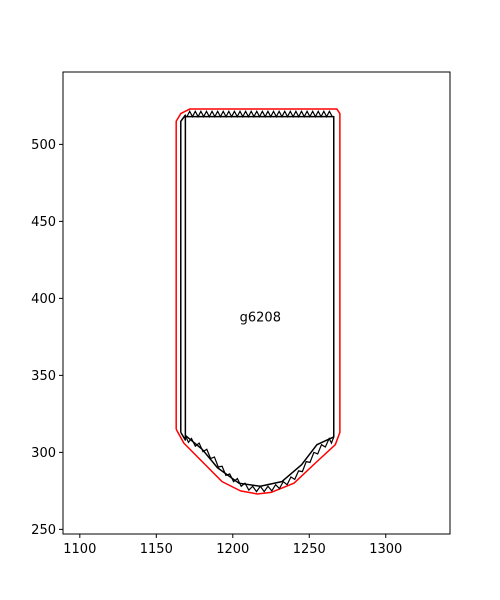 This screenshot has height=600, width=500. Describe the element at coordinates (43, 145) in the screenshot. I see `y-tick-label-500: 500` at that location.